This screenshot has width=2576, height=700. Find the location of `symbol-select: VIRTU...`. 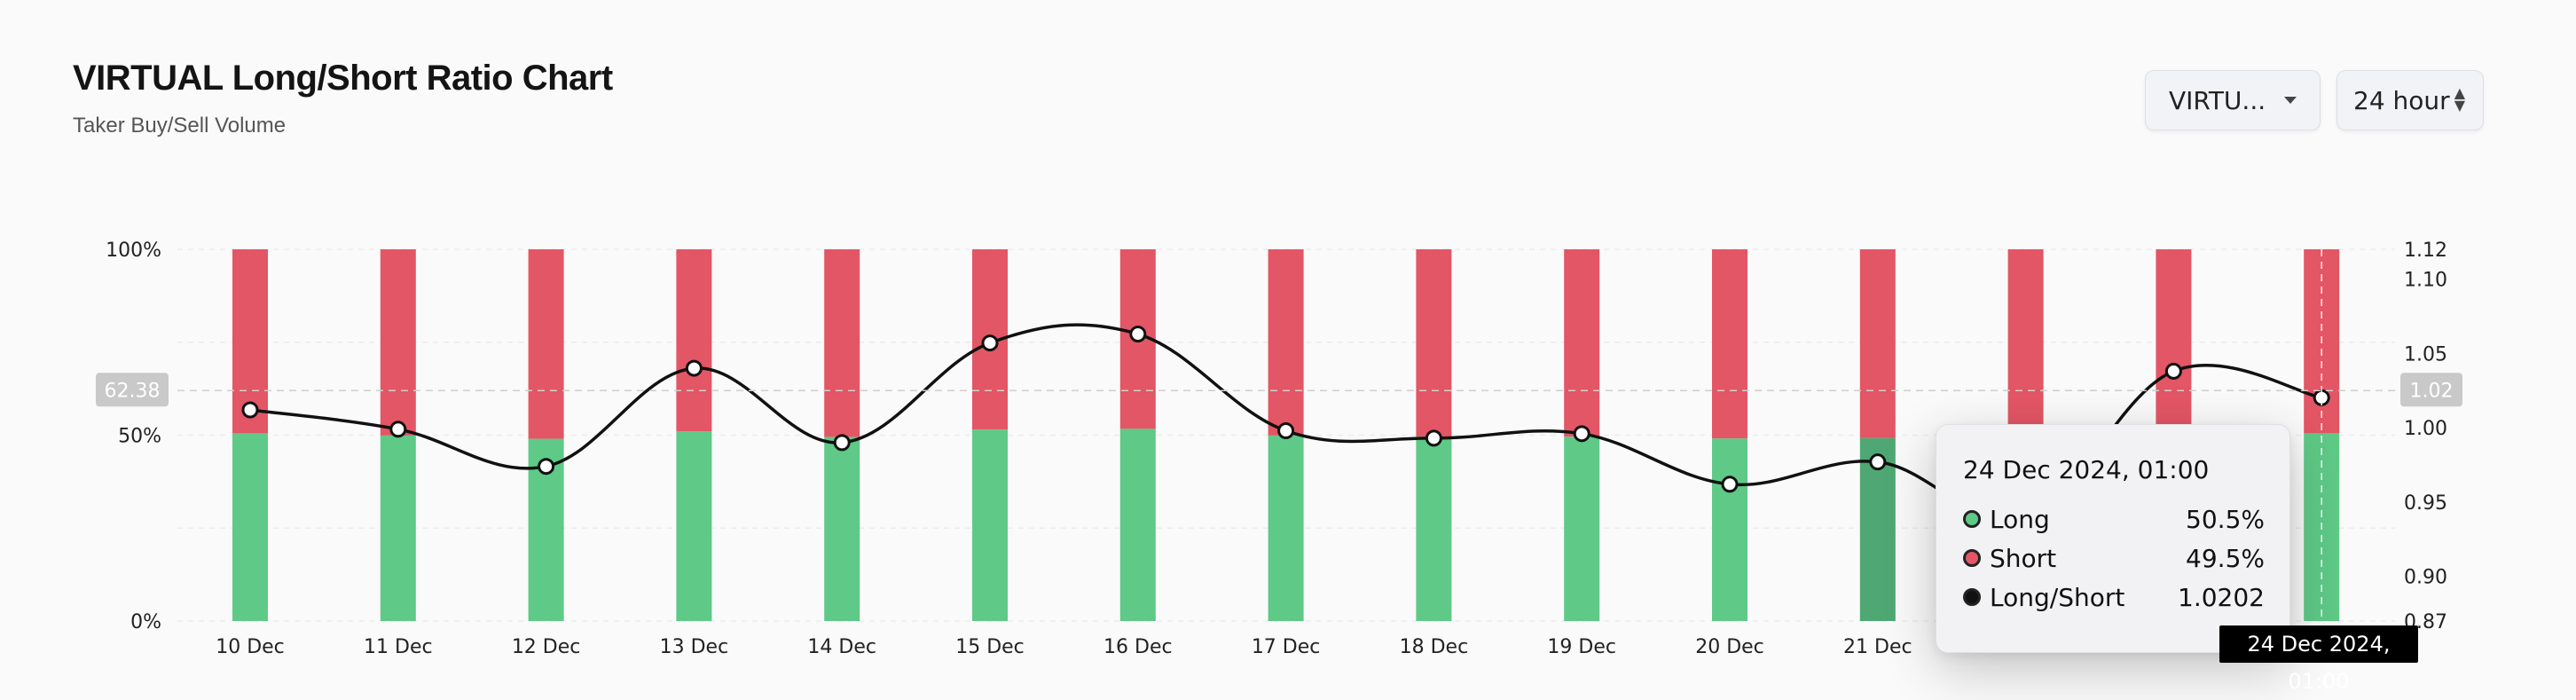

symbol-select: VIRTU... is located at coordinates (2233, 100).